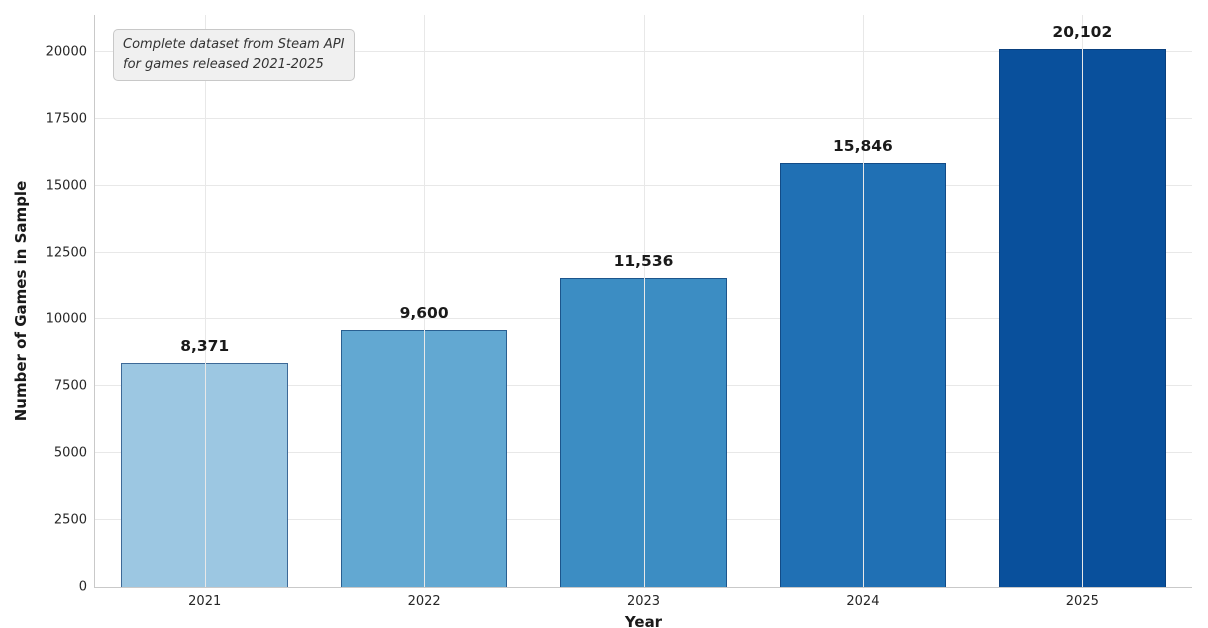  I want to click on bar-value-label-2025: 20,102, so click(1082, 32).